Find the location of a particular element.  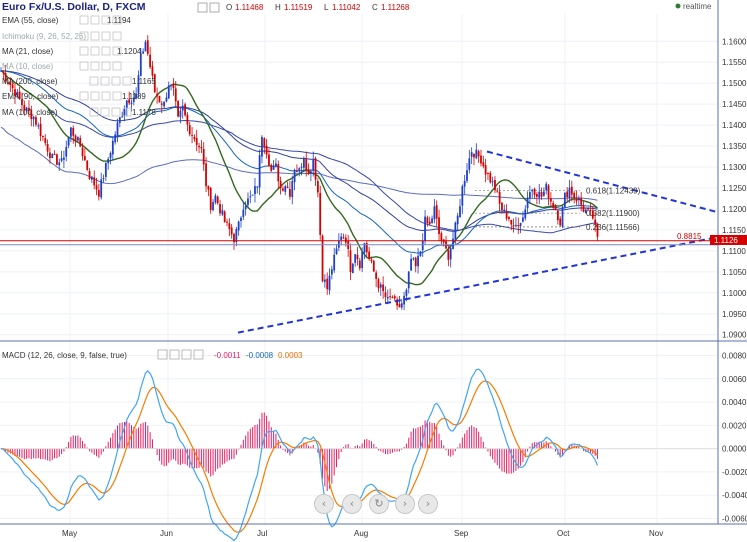

ma200-line is located at coordinates (299, 163).